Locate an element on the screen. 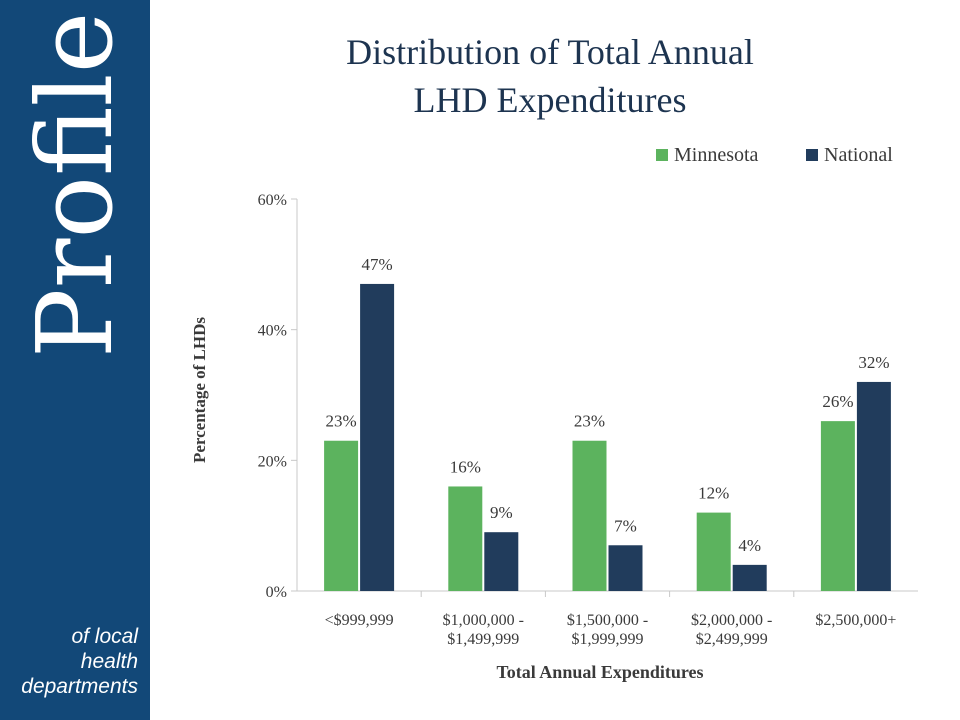  x-tick-label: $1,000,000 - is located at coordinates (483, 620).